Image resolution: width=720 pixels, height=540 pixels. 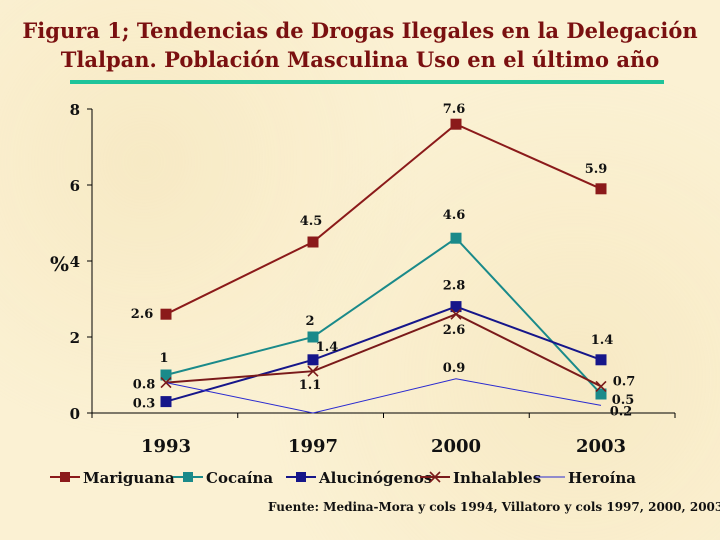 I want to click on legend-label: Alucinógenos, so click(x=375, y=478).